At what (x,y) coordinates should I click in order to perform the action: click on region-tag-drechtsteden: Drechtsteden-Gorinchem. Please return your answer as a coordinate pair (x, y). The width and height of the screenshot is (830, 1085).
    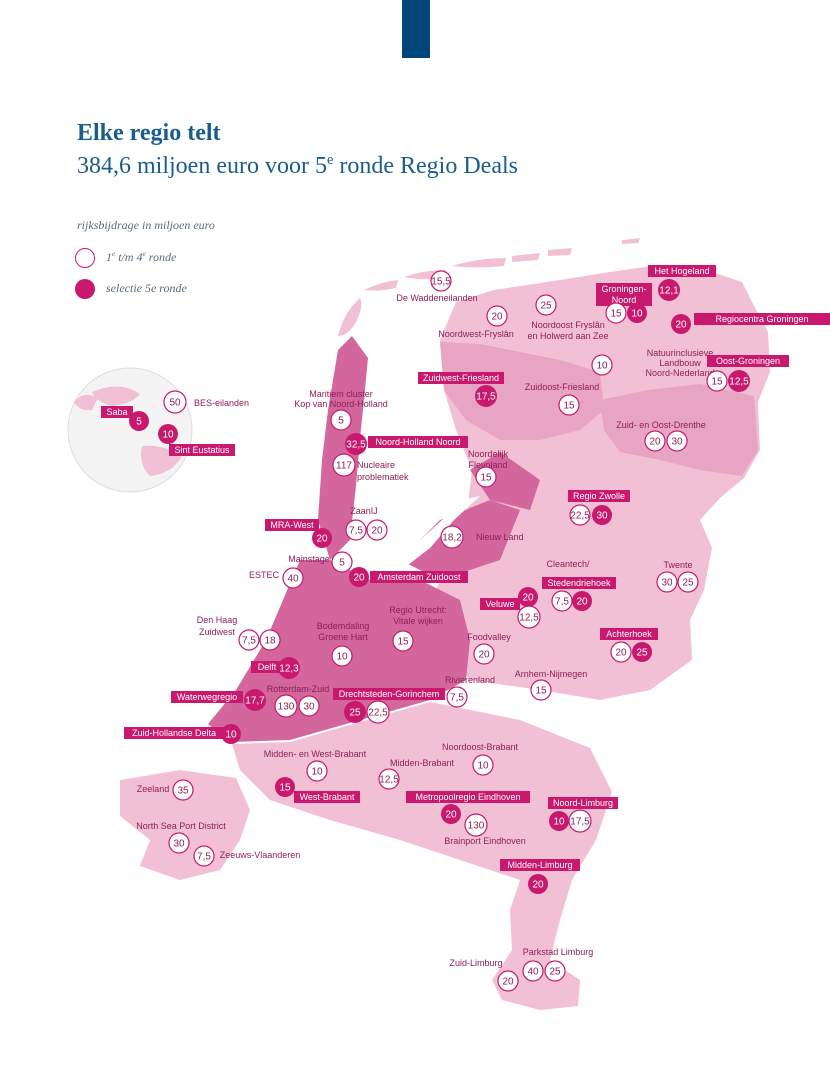
    Looking at the image, I should click on (389, 694).